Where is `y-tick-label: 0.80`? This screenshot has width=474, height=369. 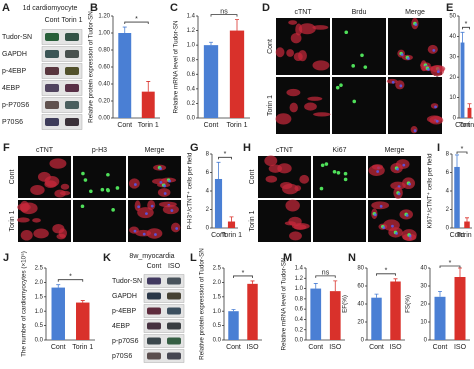 y-tick-label: 0.80 is located at coordinates (104, 51).